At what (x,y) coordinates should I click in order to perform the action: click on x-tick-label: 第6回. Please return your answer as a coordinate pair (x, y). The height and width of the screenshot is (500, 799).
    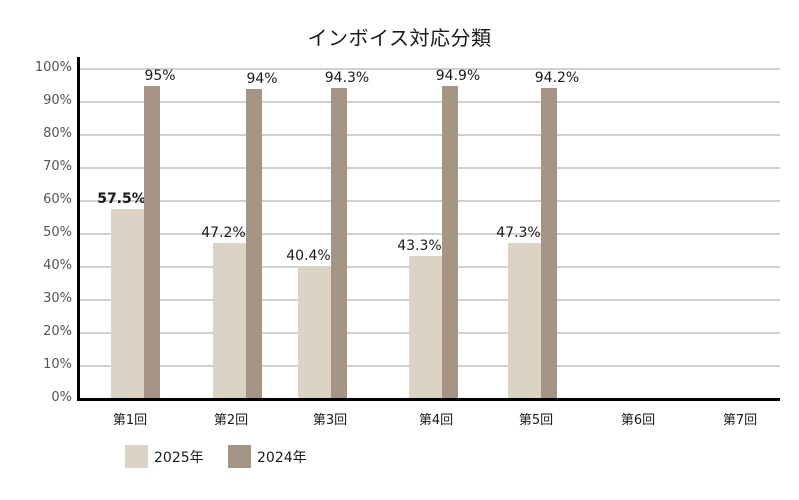
    Looking at the image, I should click on (638, 420).